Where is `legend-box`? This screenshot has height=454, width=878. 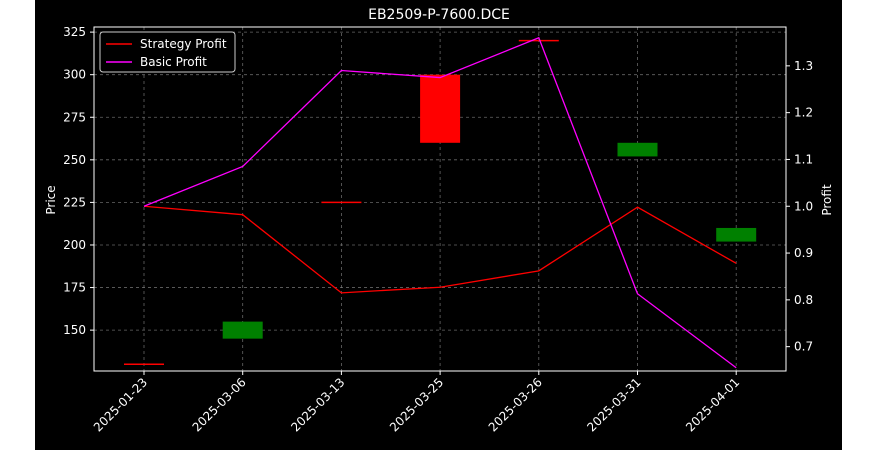
legend-box is located at coordinates (167, 52).